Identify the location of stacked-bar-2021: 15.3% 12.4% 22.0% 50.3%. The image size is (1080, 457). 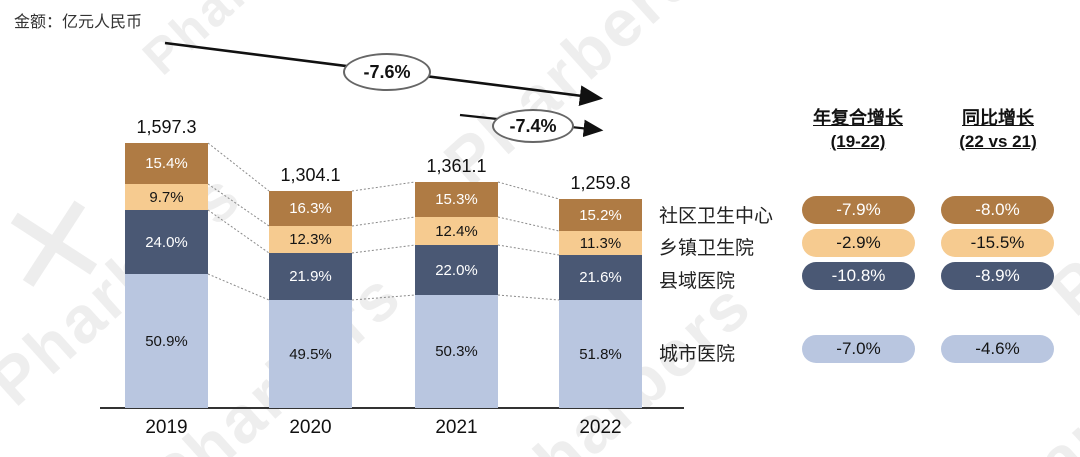
(456, 295).